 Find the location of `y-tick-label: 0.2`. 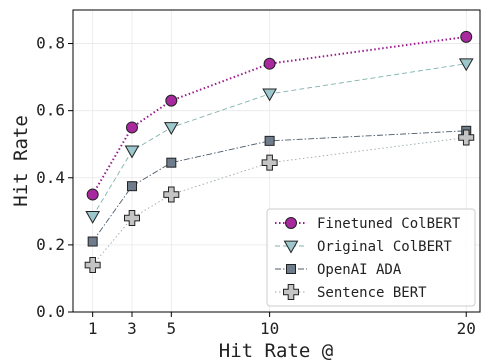

y-tick-label: 0.2 is located at coordinates (50, 244).